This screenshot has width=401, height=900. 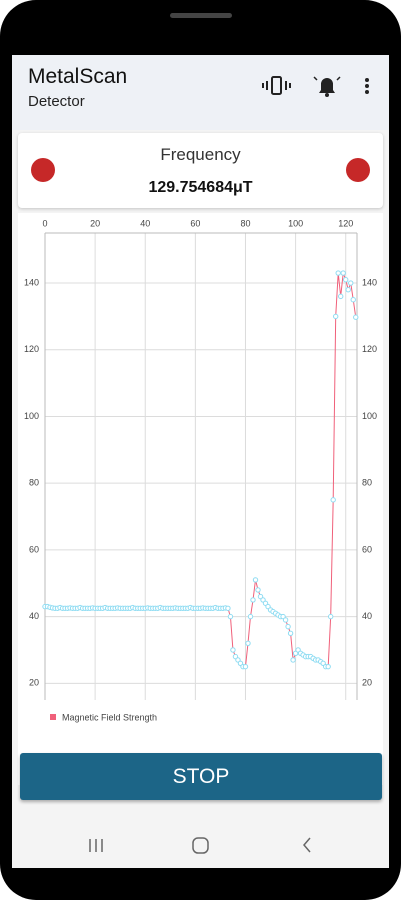 What do you see at coordinates (369, 349) in the screenshot?
I see `y-tick-label-right: 120` at bounding box center [369, 349].